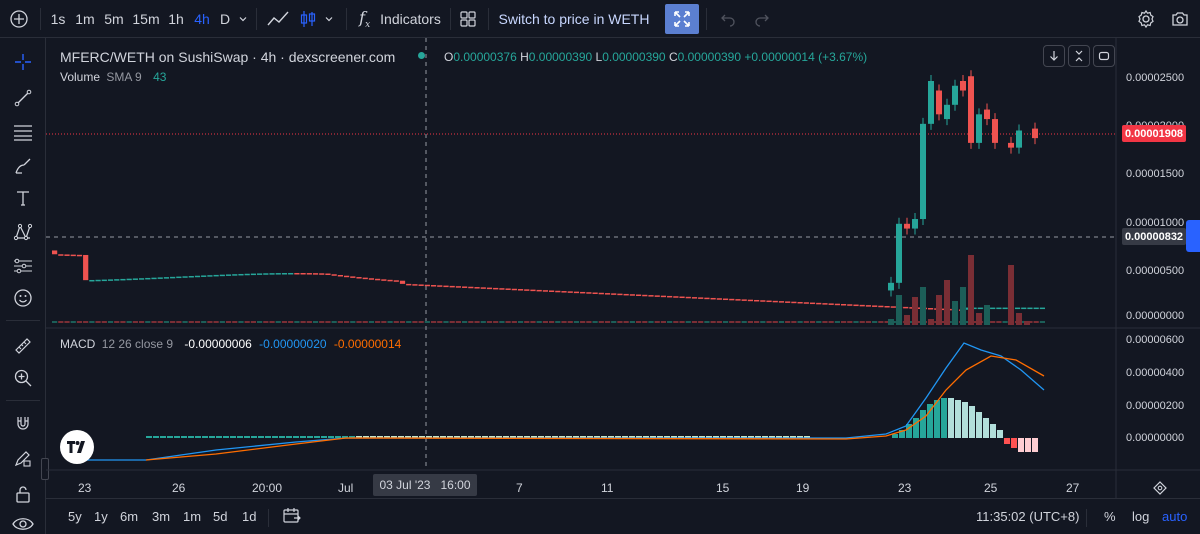 The width and height of the screenshot is (1200, 534). Describe the element at coordinates (1160, 488) in the screenshot. I see `go-to-date-button` at that location.